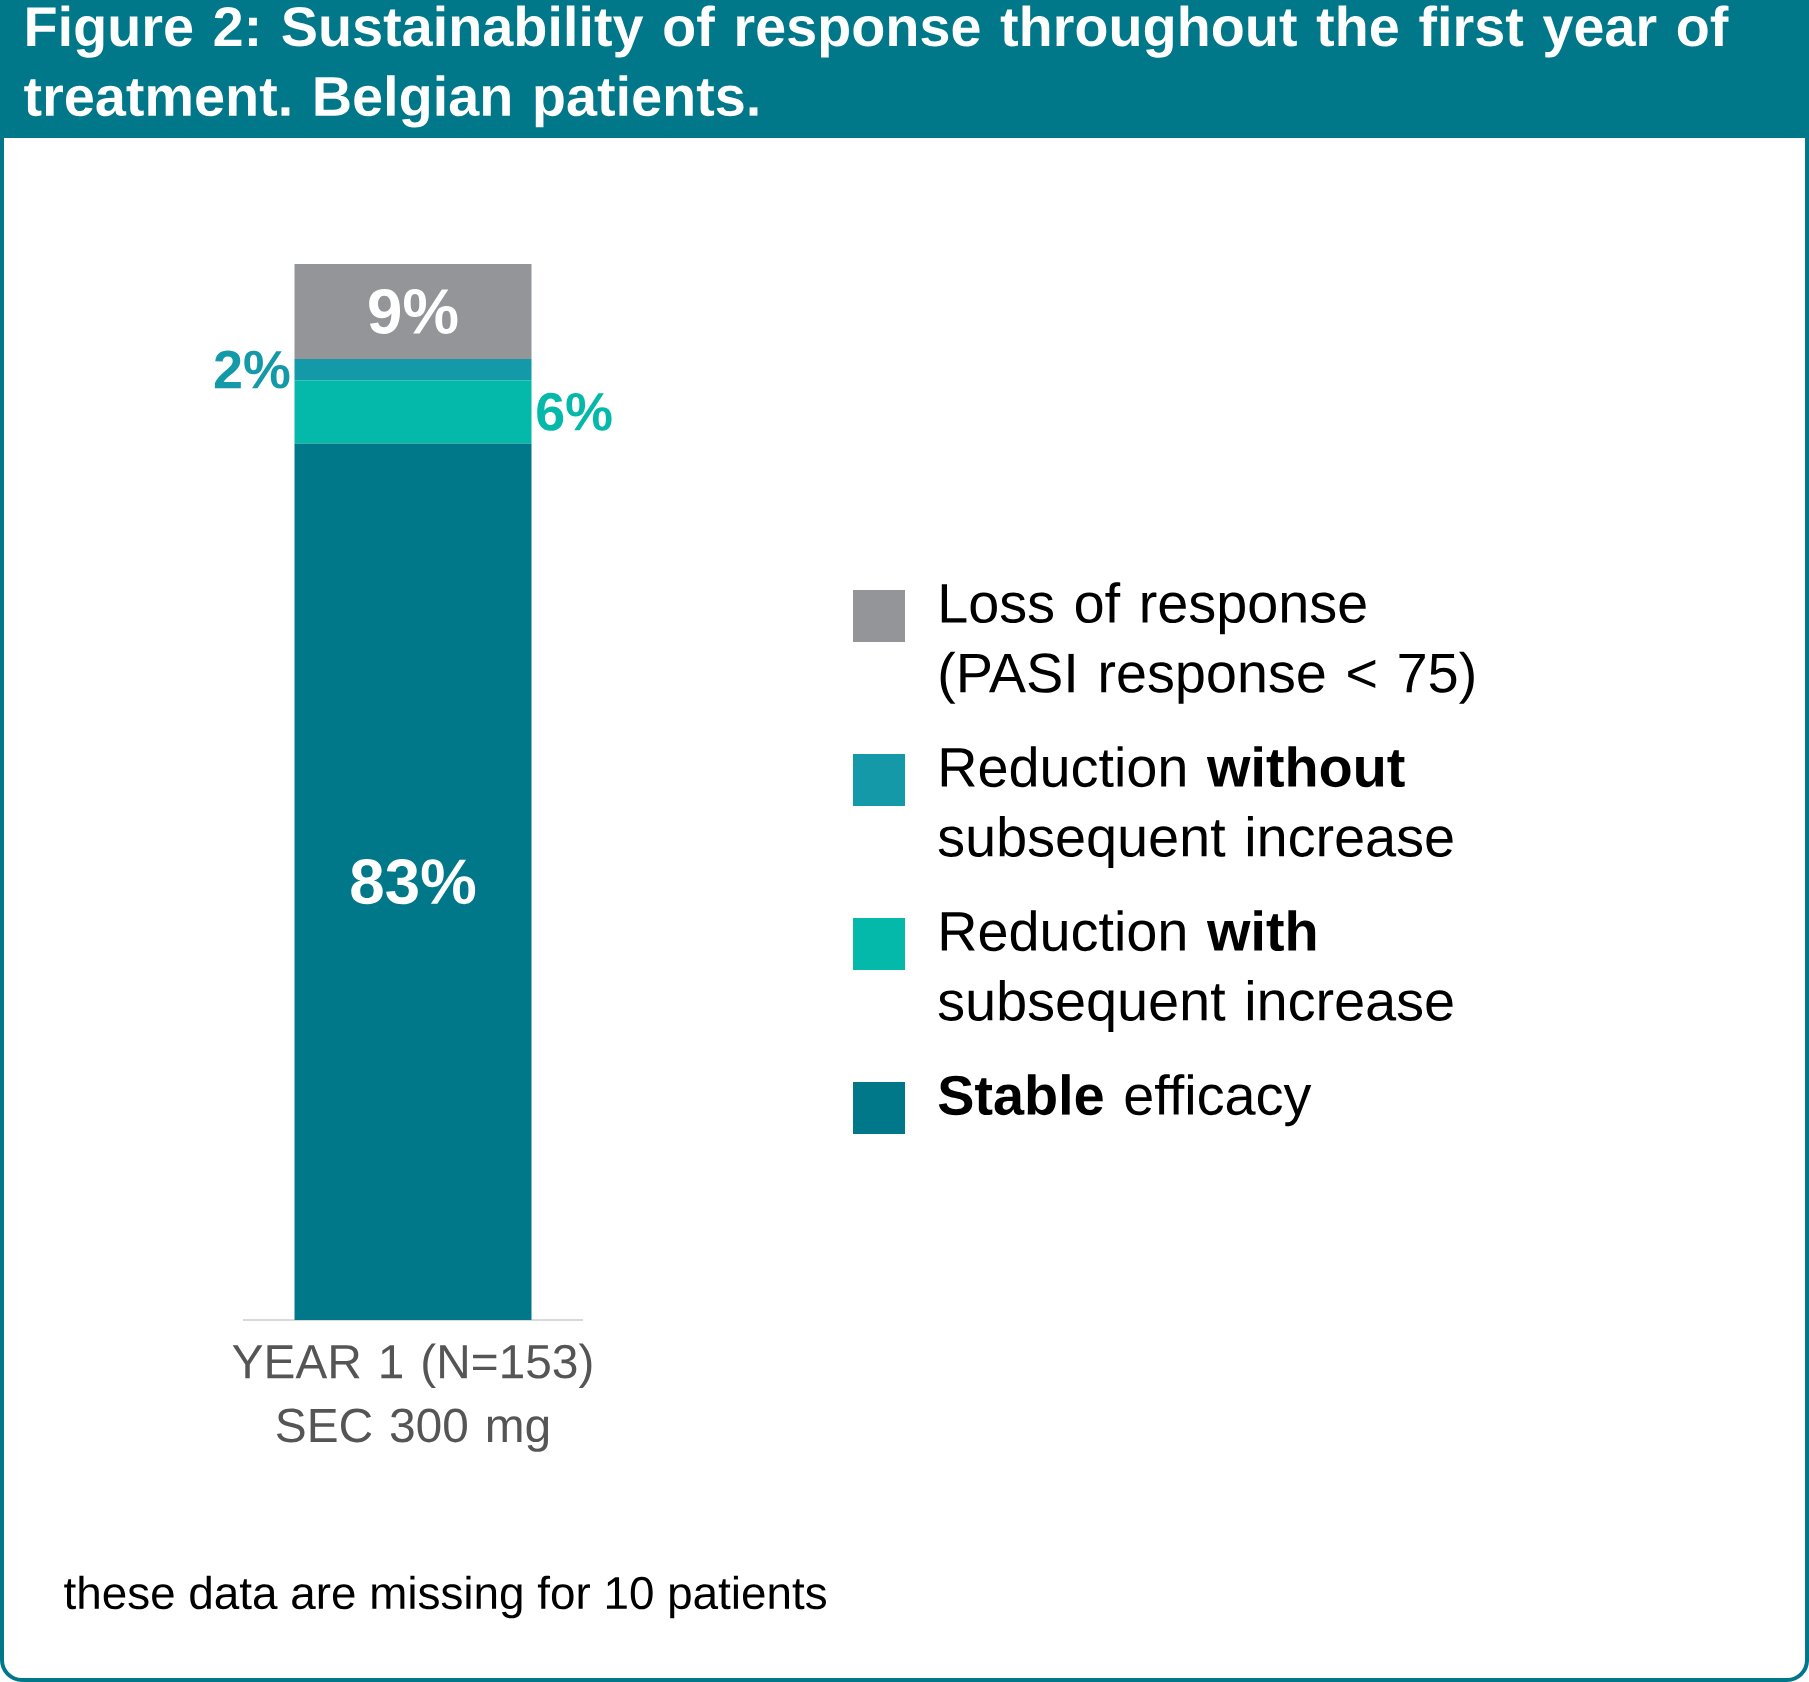 Image resolution: width=1809 pixels, height=1682 pixels. Describe the element at coordinates (1195, 807) in the screenshot. I see `legend-label: Reduction without subsequent increase` at that location.